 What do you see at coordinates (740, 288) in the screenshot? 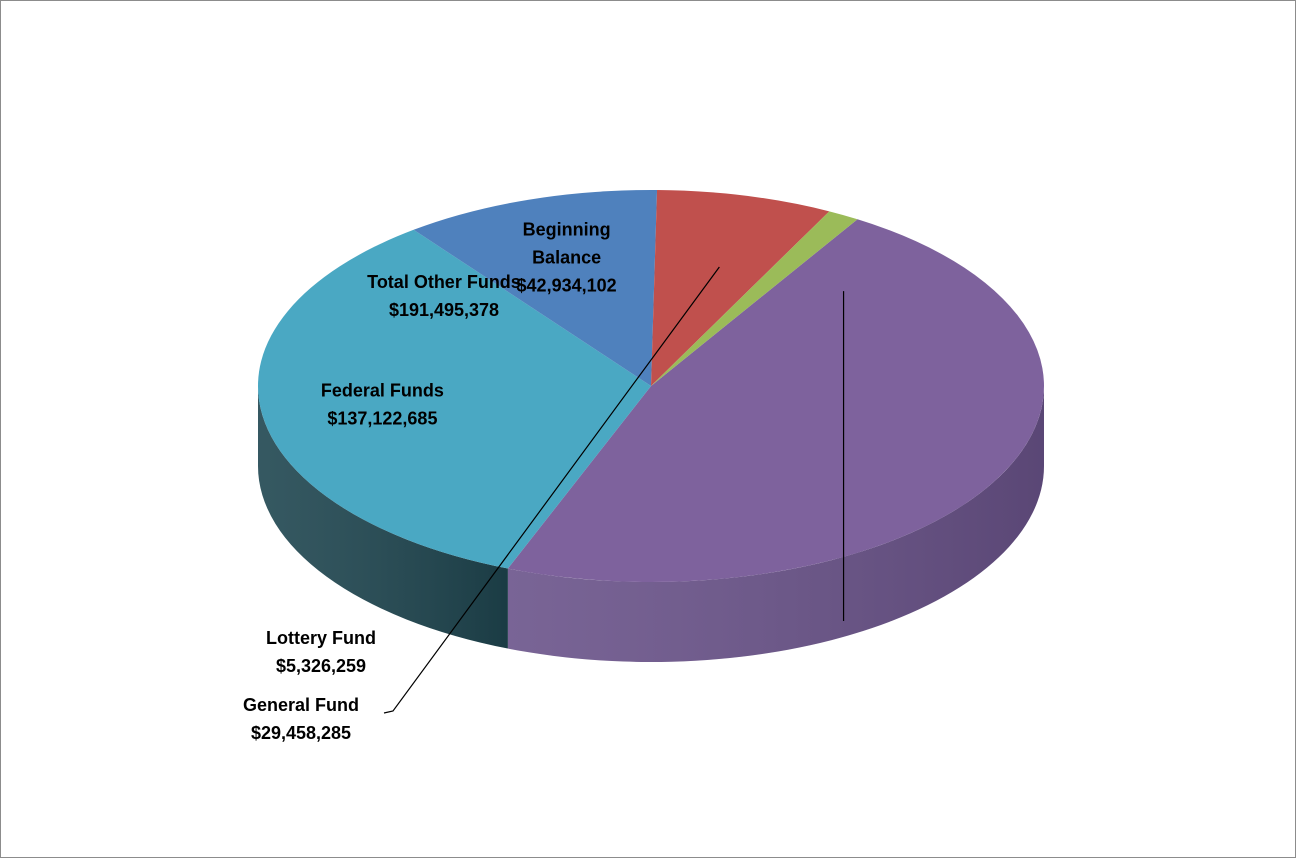
I see `slice-general-fund` at bounding box center [740, 288].